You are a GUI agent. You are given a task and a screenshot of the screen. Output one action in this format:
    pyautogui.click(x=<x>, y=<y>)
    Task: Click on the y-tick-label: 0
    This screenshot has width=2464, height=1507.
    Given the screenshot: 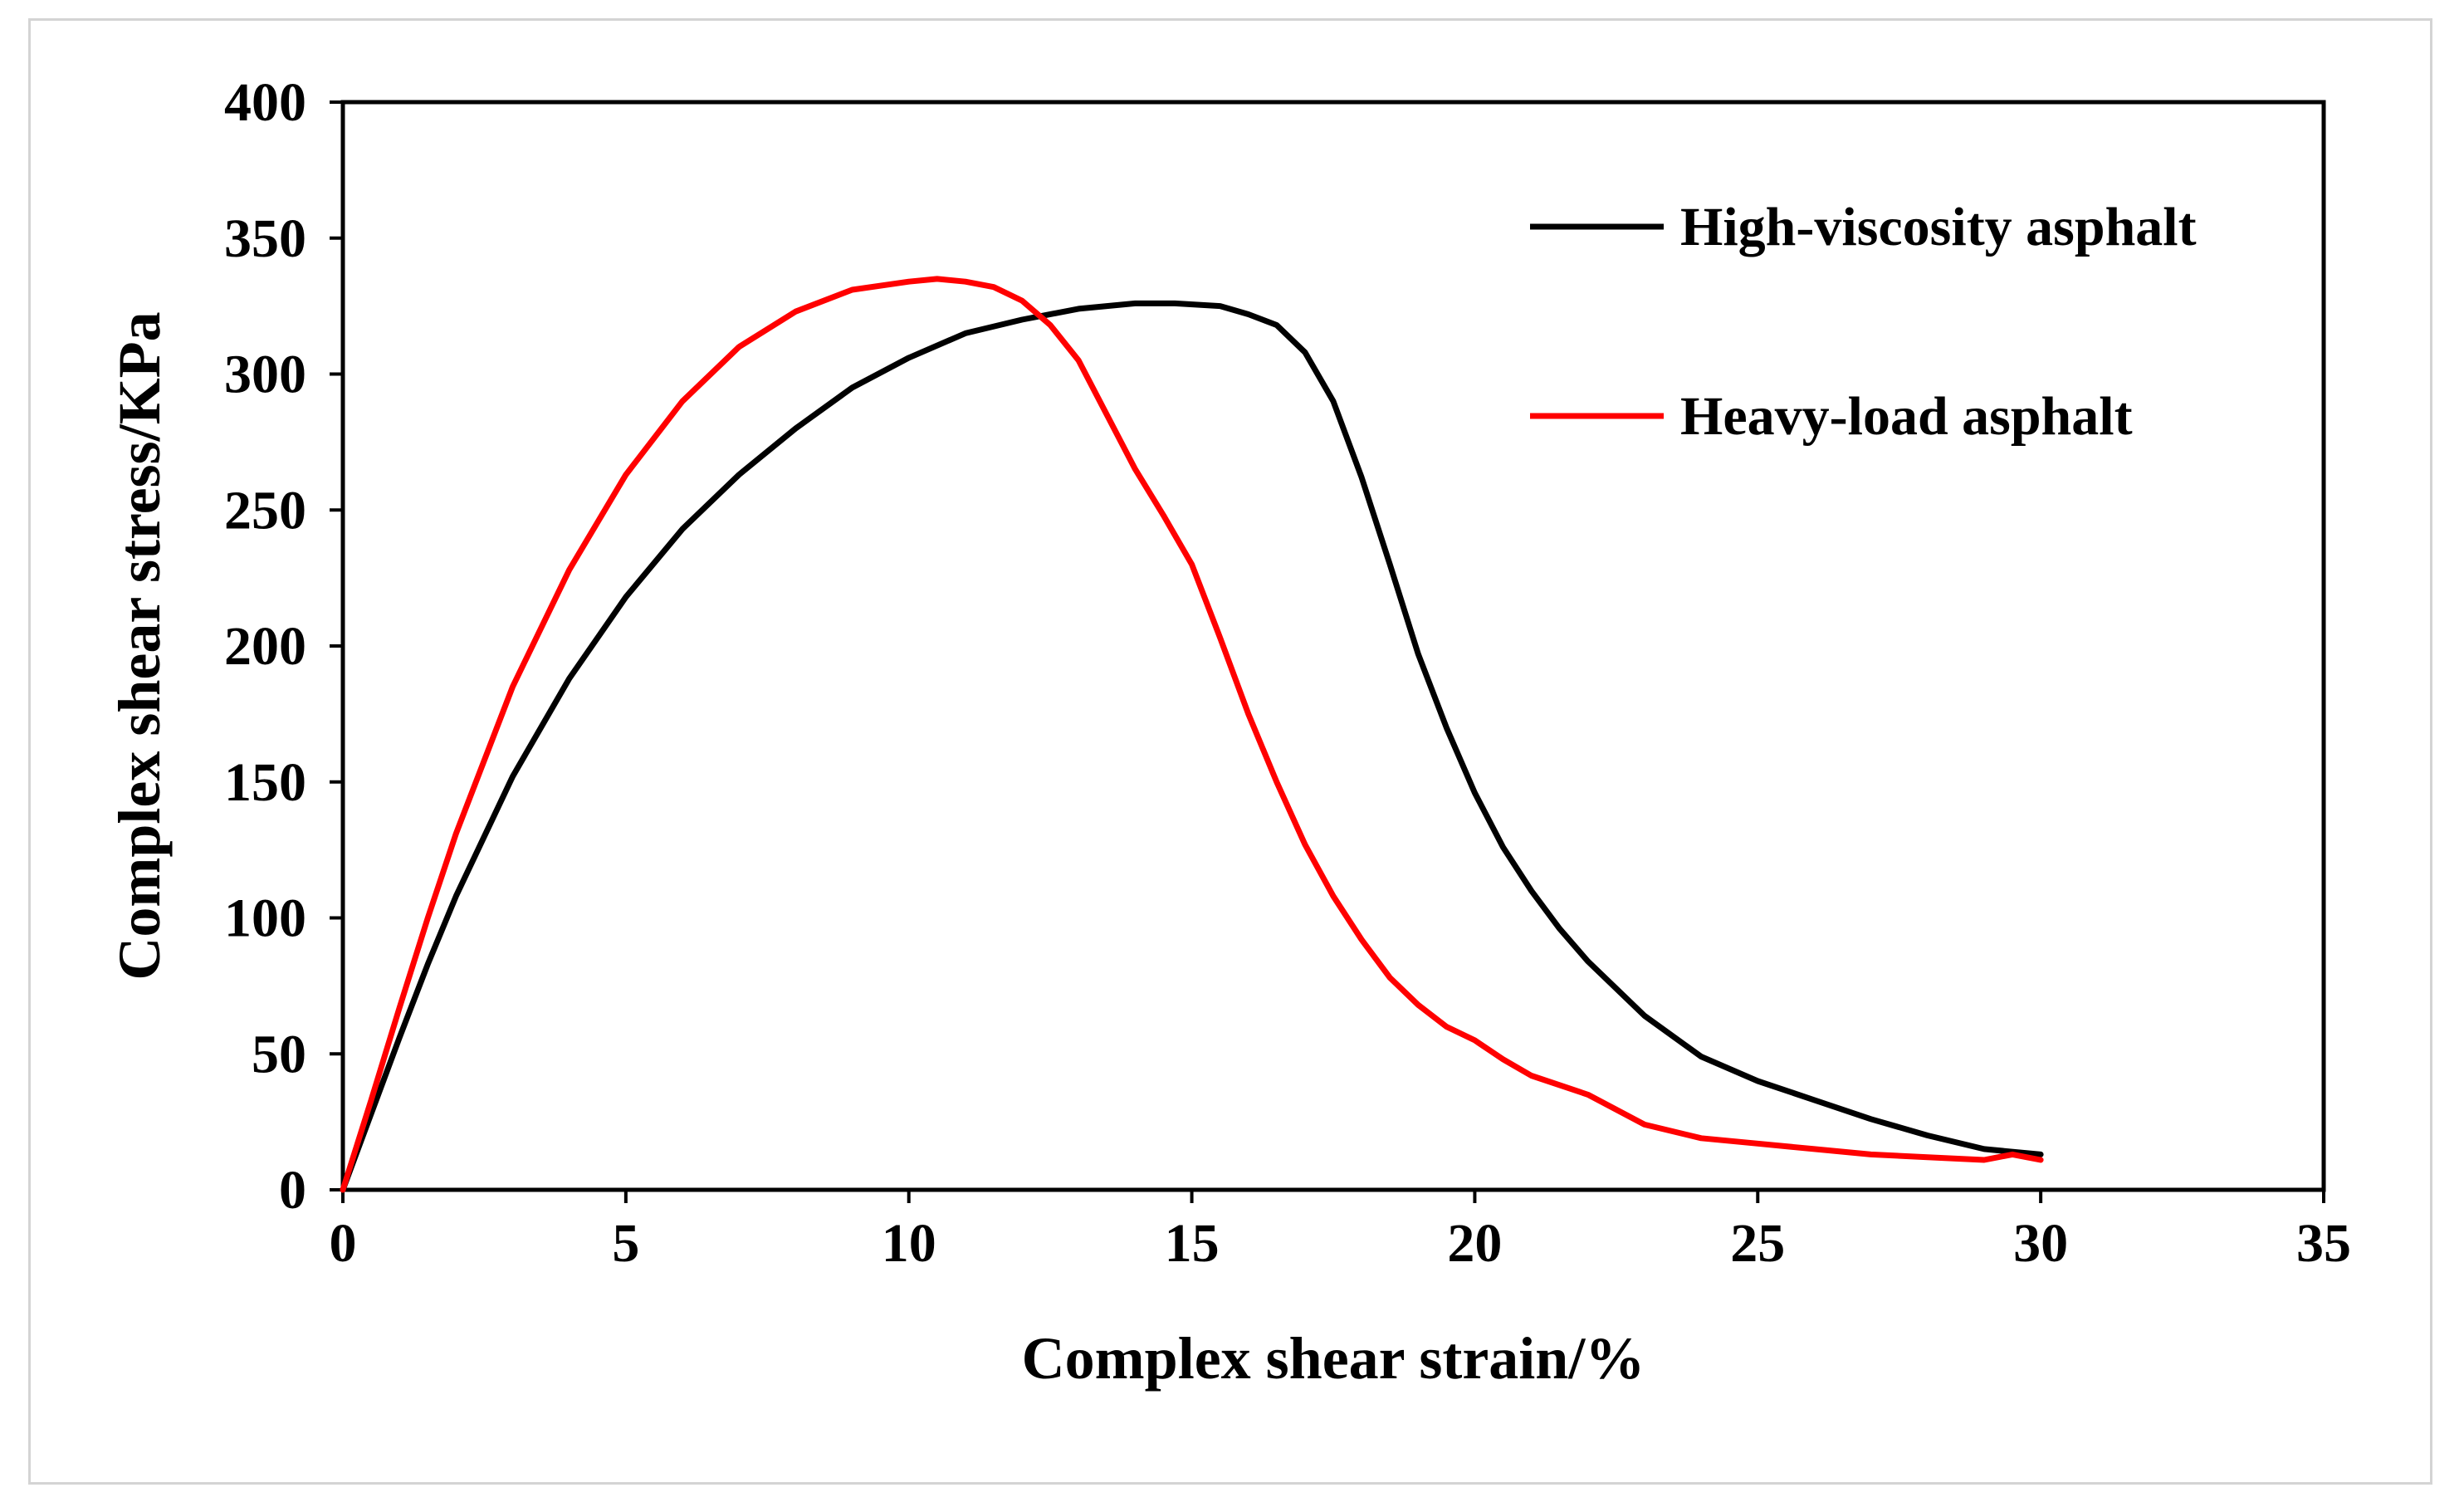 What is the action you would take?
    pyautogui.click(x=292, y=1190)
    